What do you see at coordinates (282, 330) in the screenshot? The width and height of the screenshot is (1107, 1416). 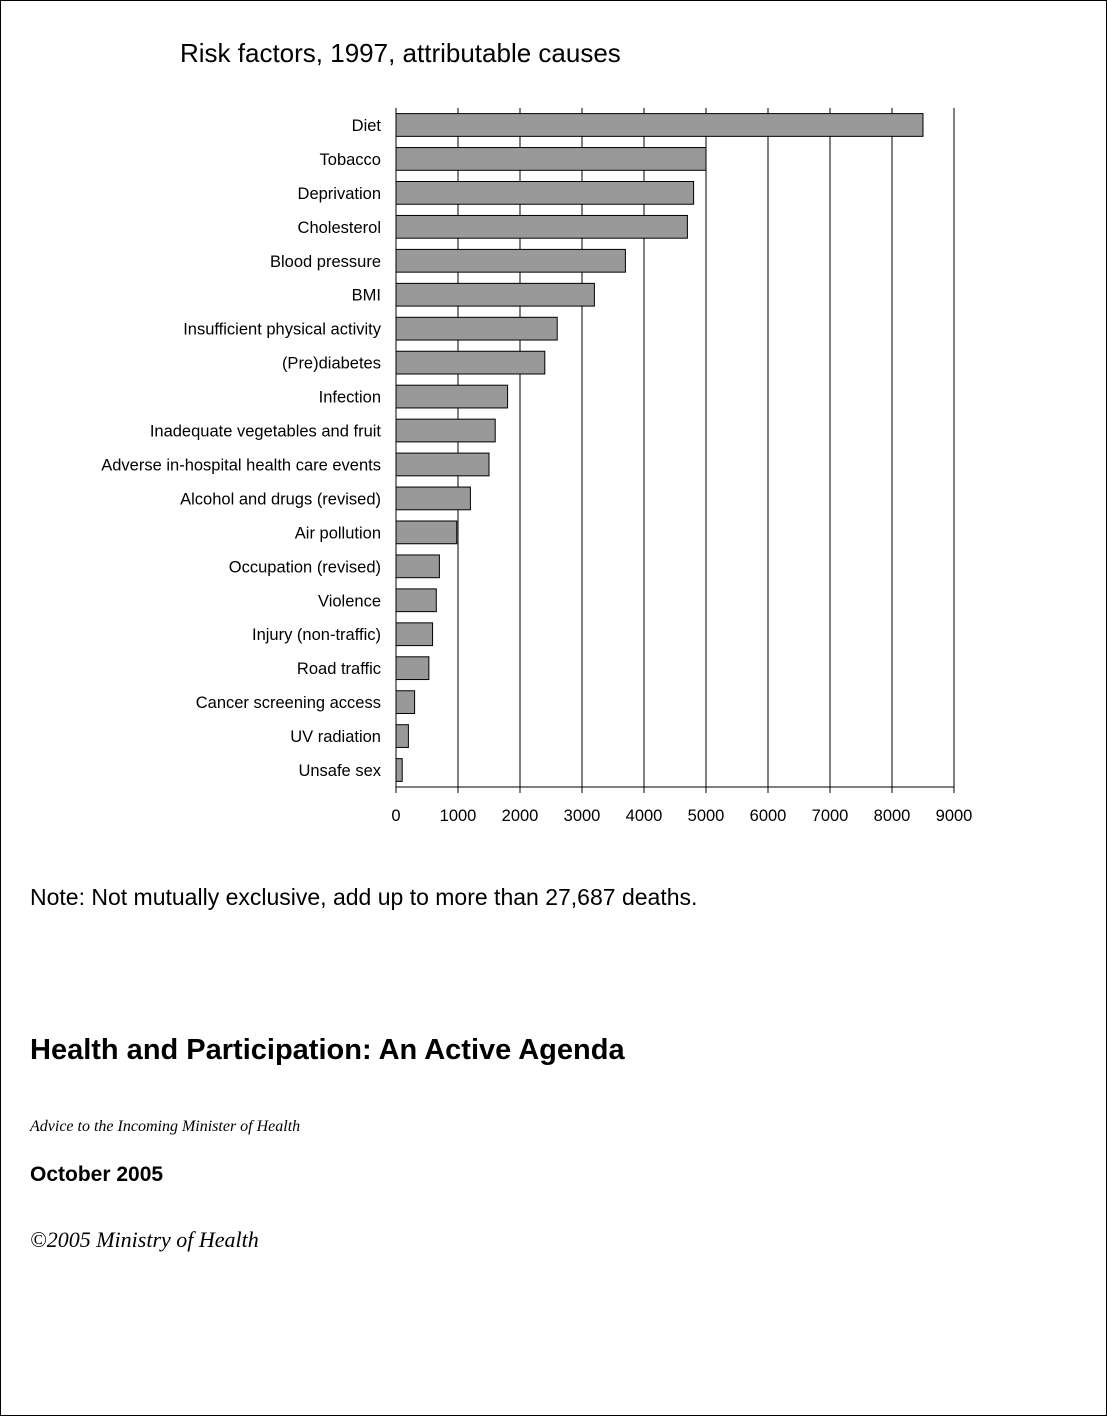 I see `category-label-6: Insufficient physical activity` at bounding box center [282, 330].